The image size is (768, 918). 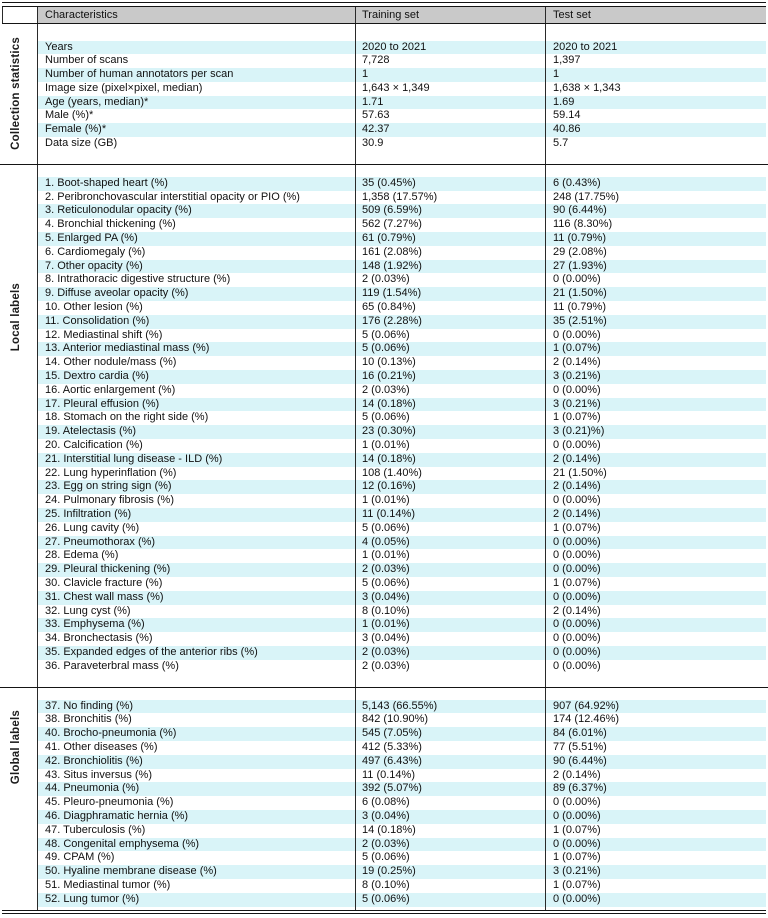 What do you see at coordinates (196, 556) in the screenshot?
I see `characteristic-cell: 28. Edema (%)` at bounding box center [196, 556].